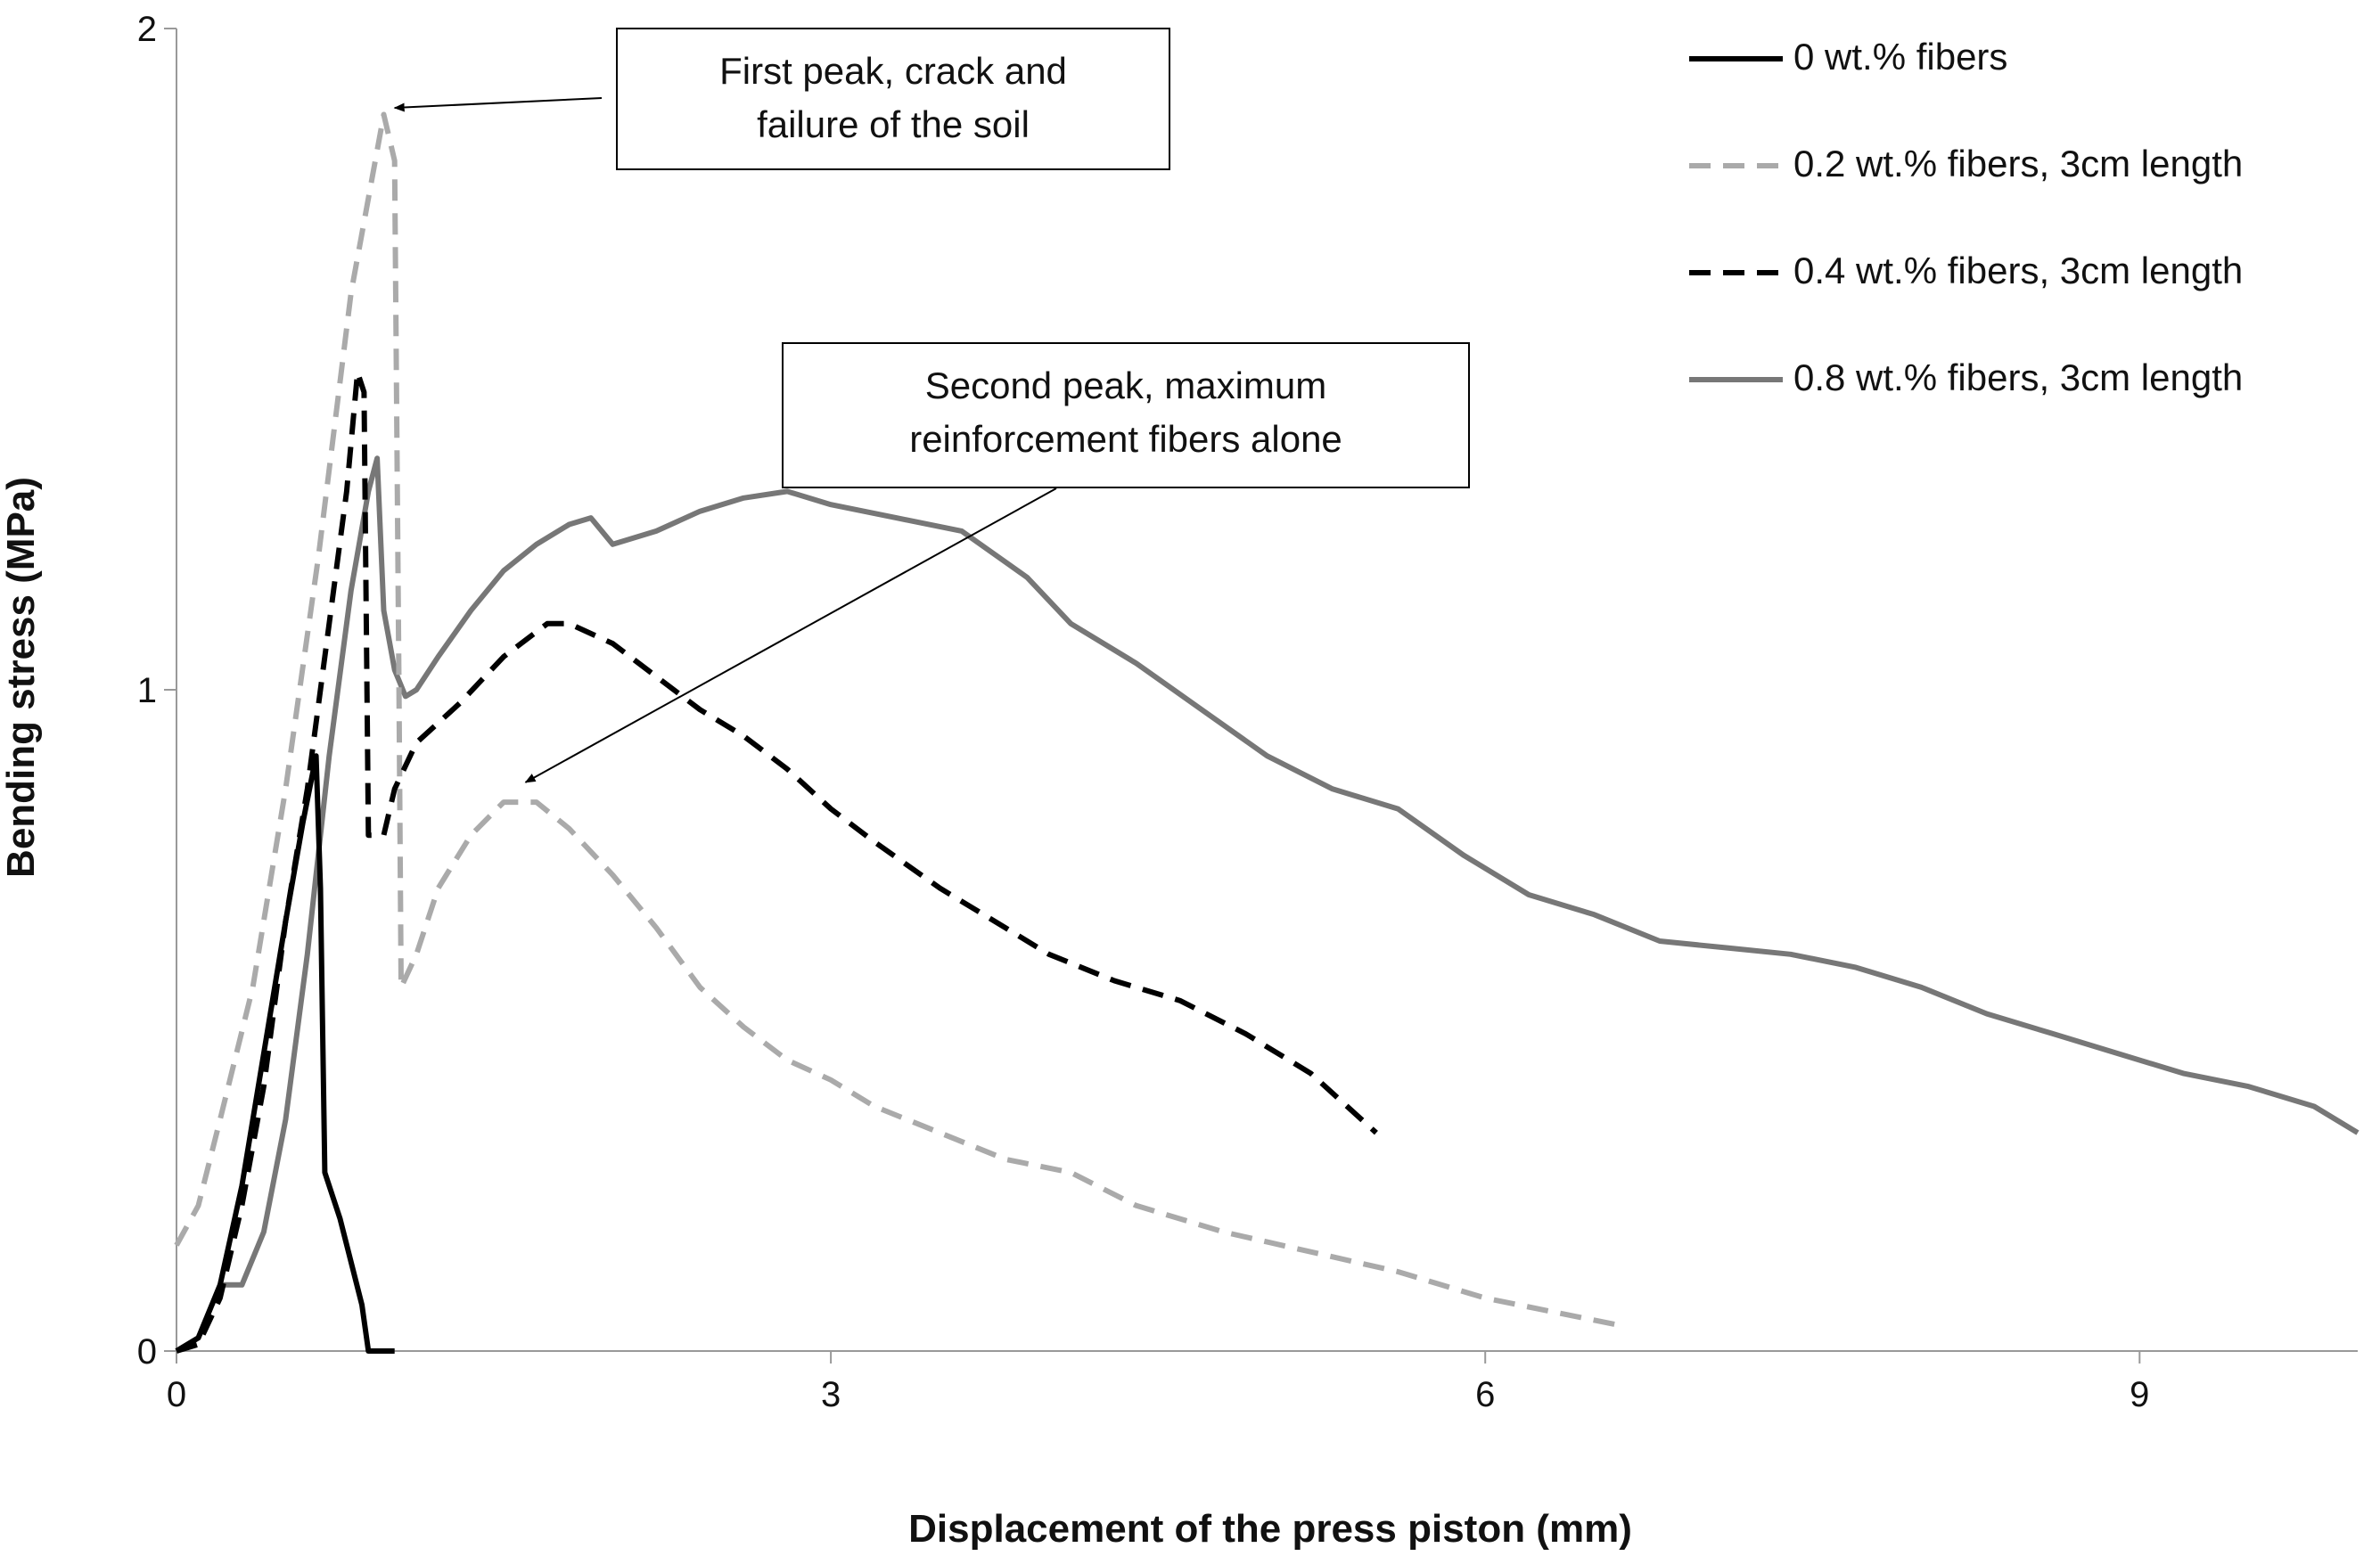  What do you see at coordinates (285, 1053) in the screenshot?
I see `series-line-0-wt-fibers` at bounding box center [285, 1053].